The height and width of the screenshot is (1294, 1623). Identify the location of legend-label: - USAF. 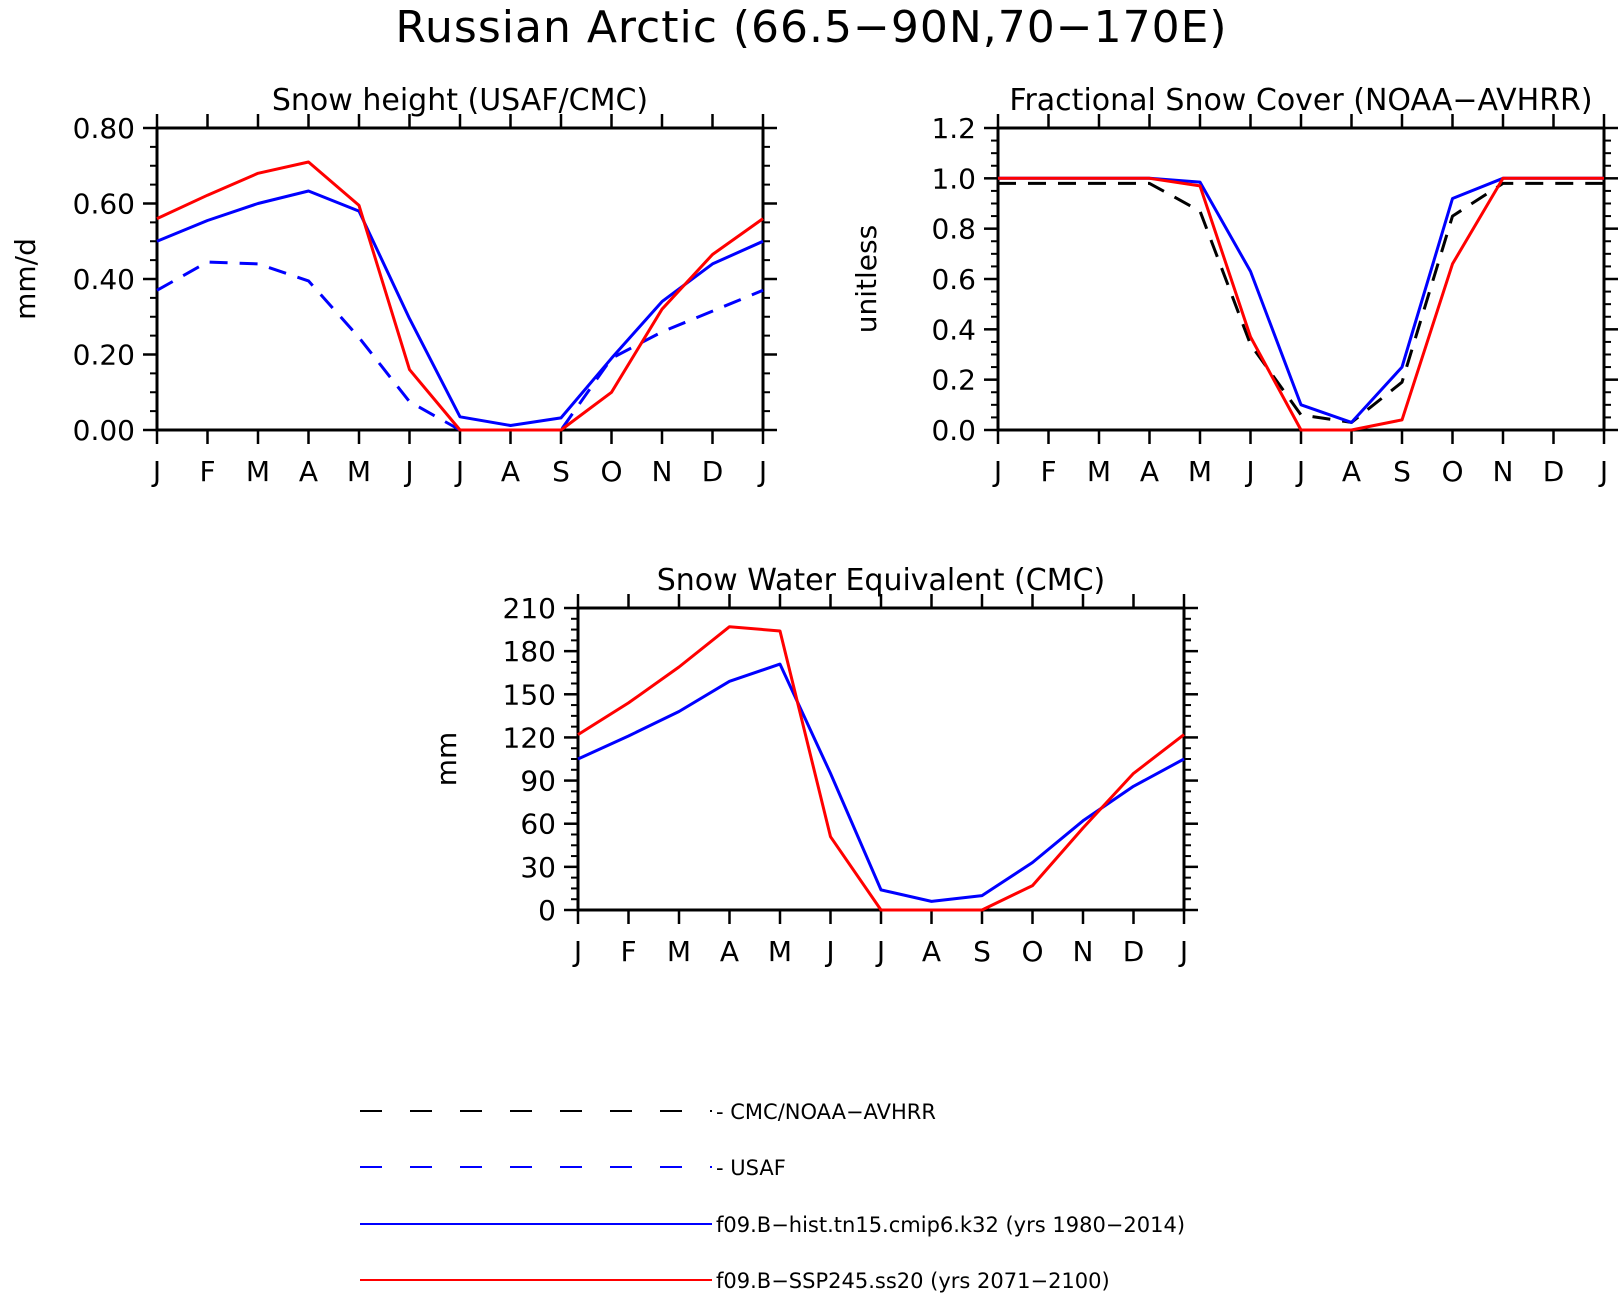
(751, 1168).